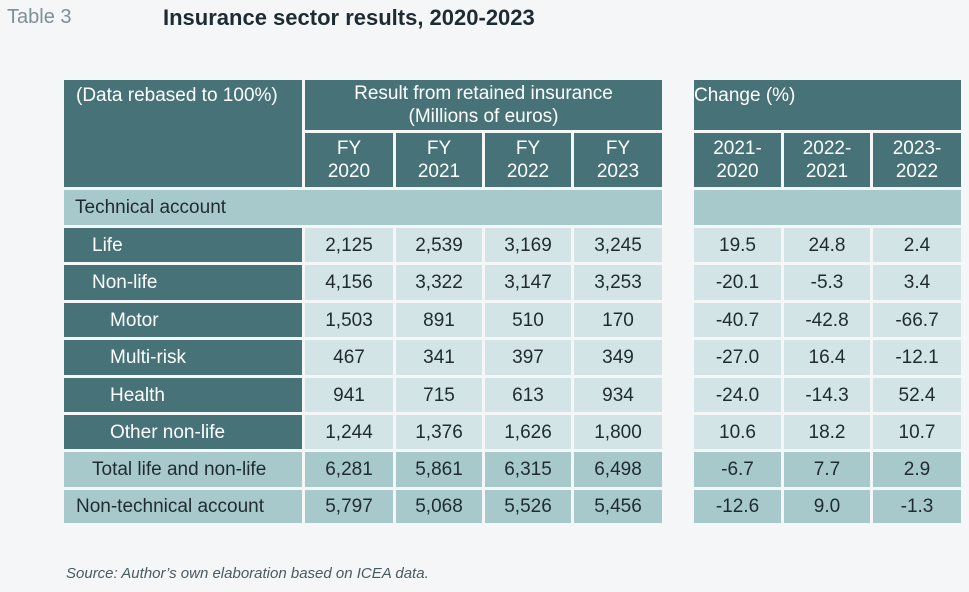 The width and height of the screenshot is (969, 592). Describe the element at coordinates (125, 282) in the screenshot. I see `row-label-text: Non-life` at that location.